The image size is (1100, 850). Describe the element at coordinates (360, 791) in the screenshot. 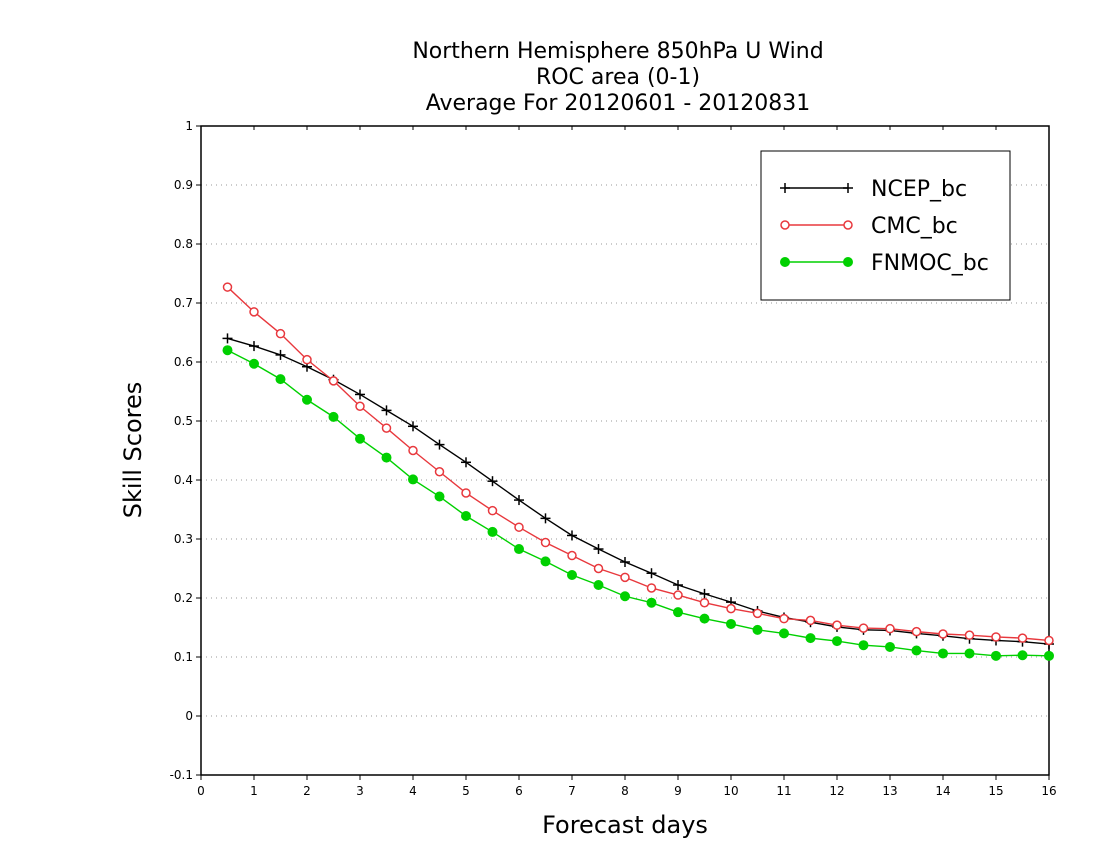

I see `x-tick-label: 3` at that location.